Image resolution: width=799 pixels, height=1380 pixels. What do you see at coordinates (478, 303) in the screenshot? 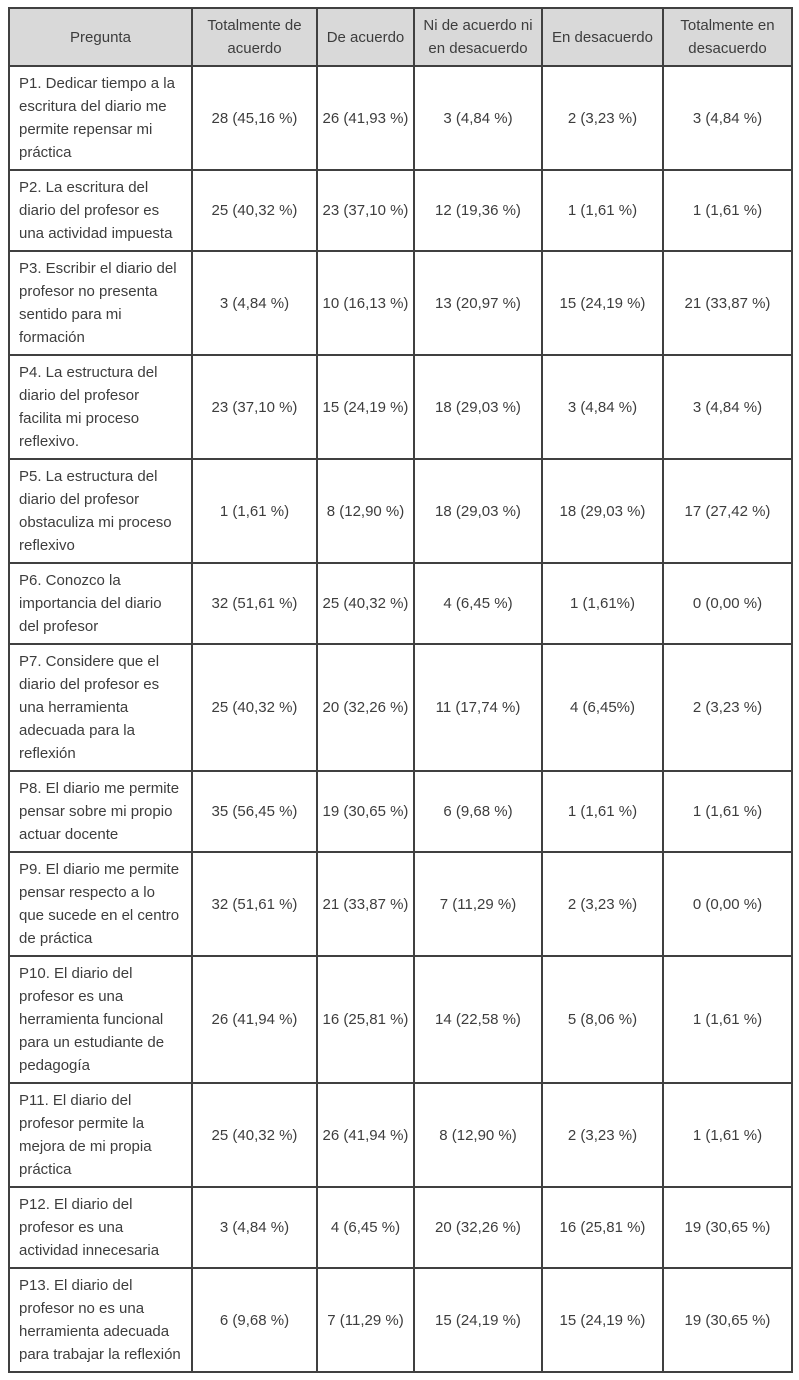
I see `value-cell: 13 (20,97 %)` at bounding box center [478, 303].